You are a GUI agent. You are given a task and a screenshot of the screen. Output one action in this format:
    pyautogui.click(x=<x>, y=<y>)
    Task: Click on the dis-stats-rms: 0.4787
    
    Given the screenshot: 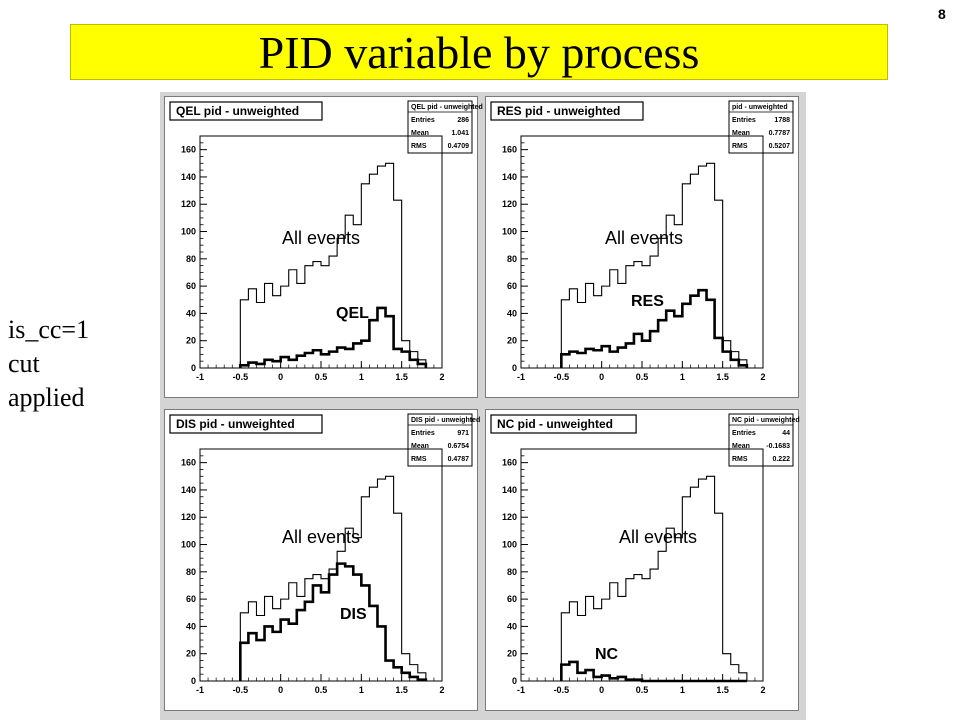 What is the action you would take?
    pyautogui.click(x=459, y=459)
    